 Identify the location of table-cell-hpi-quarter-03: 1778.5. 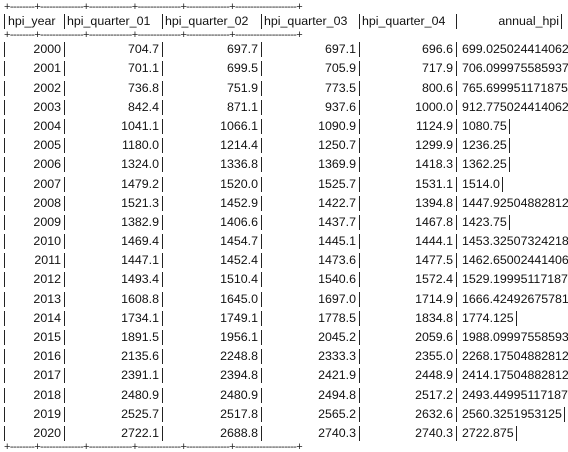
(337, 317).